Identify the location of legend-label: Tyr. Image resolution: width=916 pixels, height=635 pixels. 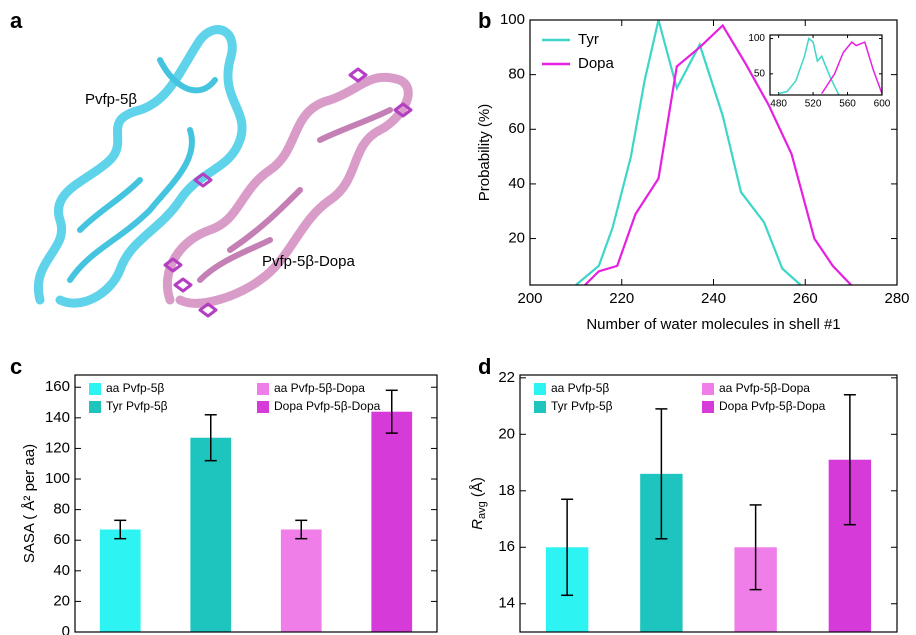
(588, 39).